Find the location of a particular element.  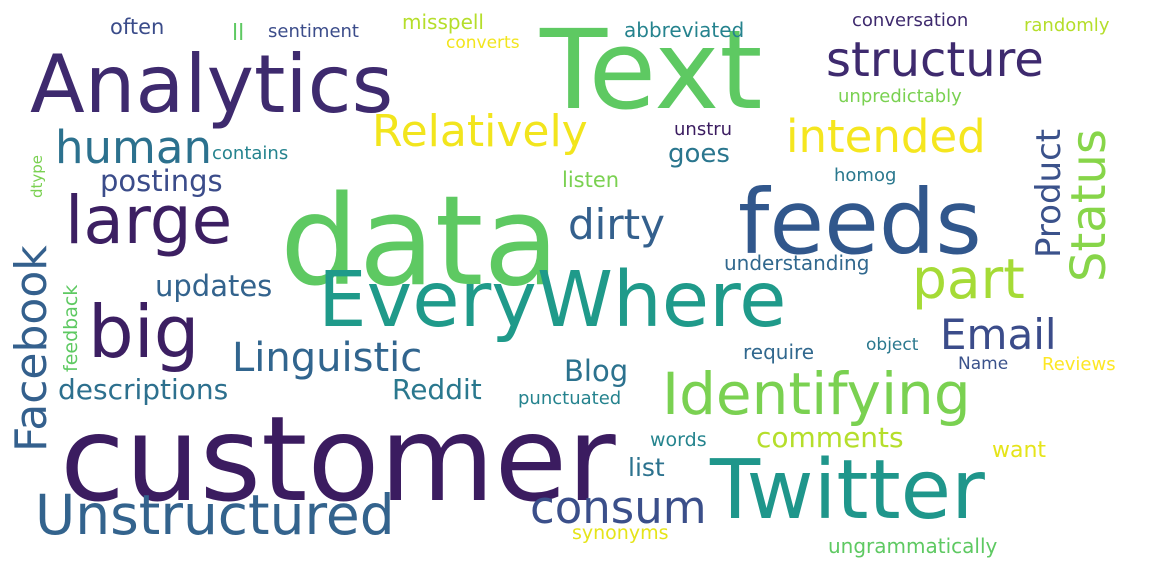

cloud-word: updates is located at coordinates (214, 286).